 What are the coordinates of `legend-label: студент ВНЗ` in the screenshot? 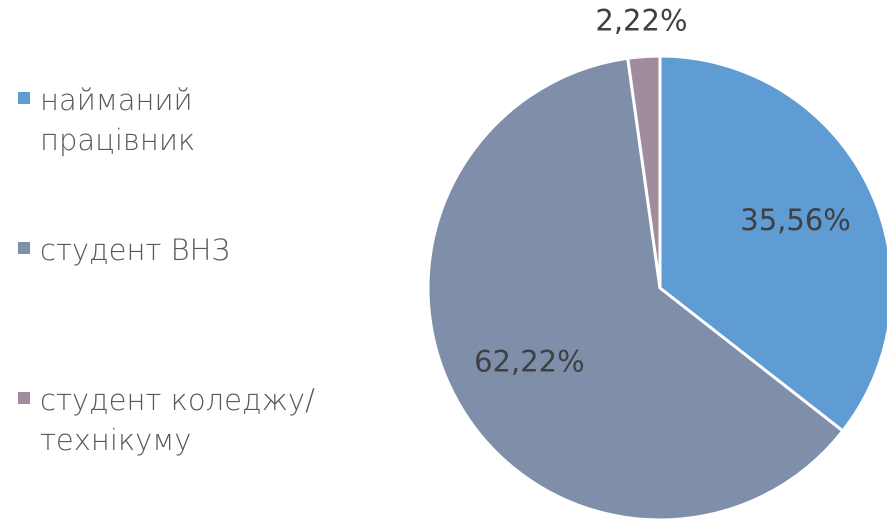 It's located at (135, 250).